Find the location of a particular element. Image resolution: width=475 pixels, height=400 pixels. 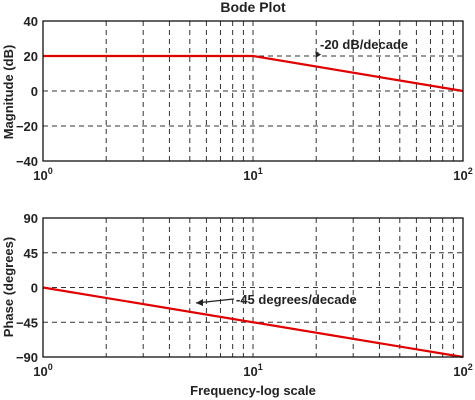

phase-annotation-arrowhead is located at coordinates (199, 302).